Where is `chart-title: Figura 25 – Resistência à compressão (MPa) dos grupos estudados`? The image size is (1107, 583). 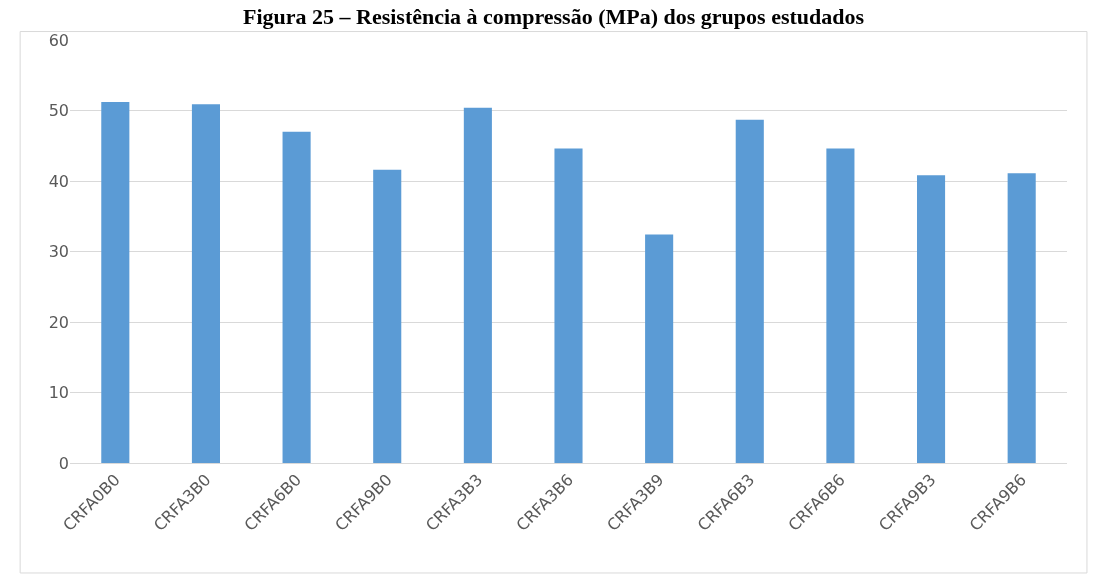
chart-title: Figura 25 – Resistência à compressão (MPa) dos grupos estudados is located at coordinates (553, 17).